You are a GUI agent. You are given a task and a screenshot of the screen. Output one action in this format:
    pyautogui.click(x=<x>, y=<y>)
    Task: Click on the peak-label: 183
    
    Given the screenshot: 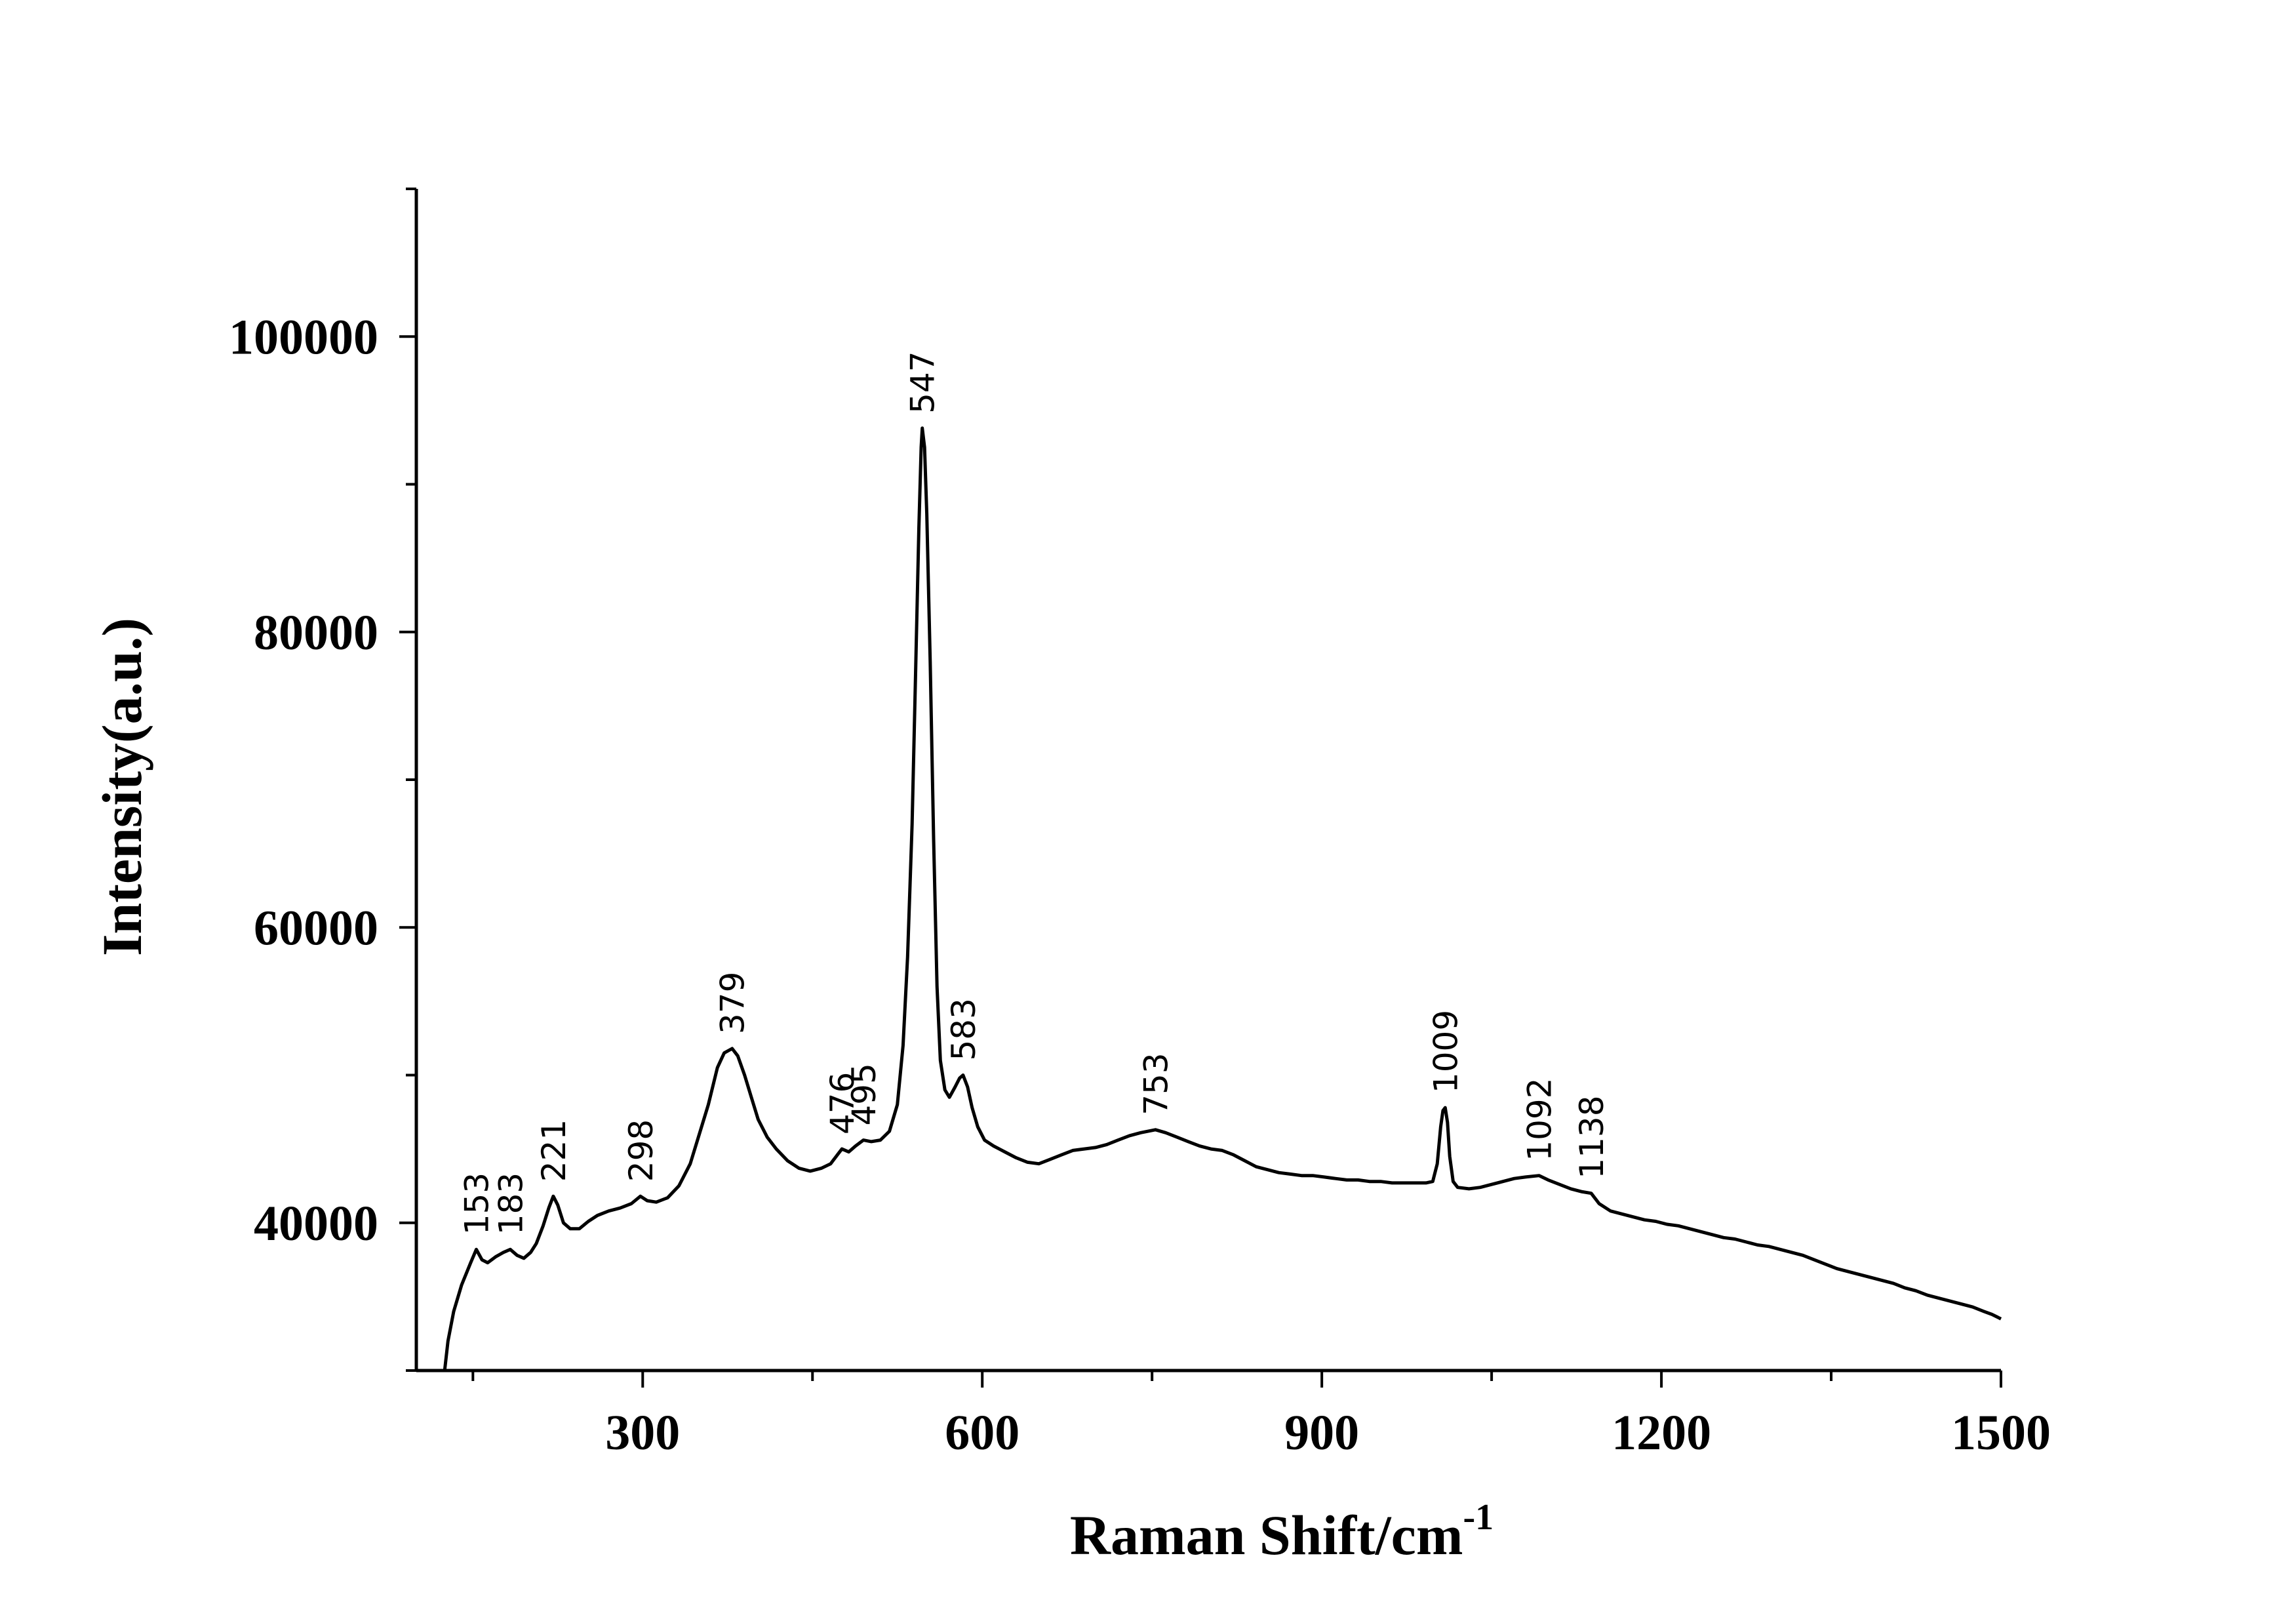 What is the action you would take?
    pyautogui.click(x=511, y=1203)
    